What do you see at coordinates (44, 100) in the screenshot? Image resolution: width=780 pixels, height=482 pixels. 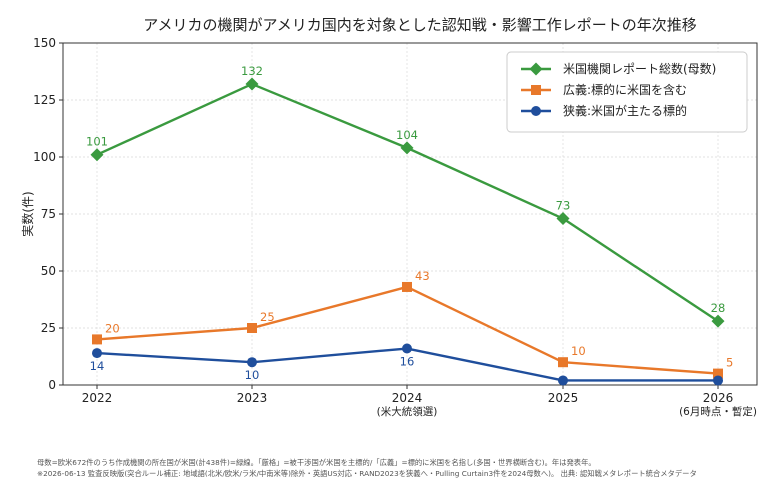 I see `y-tick-label: 125` at bounding box center [44, 100].